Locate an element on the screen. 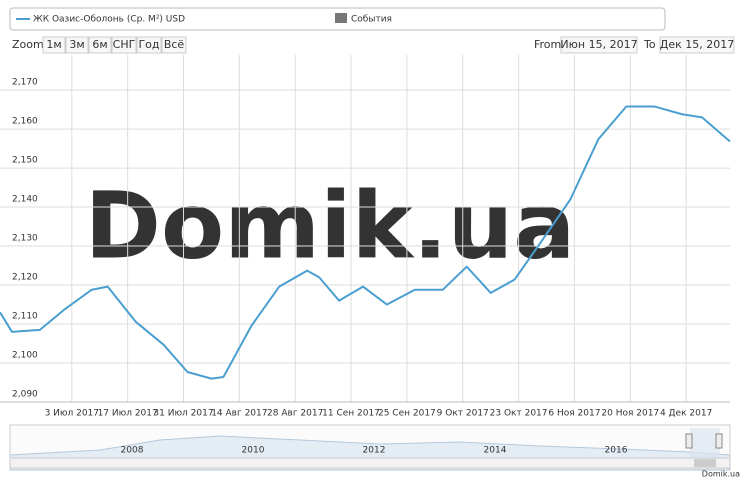 The image size is (744, 480). x-tick-label: 3 Июл 2017 is located at coordinates (72, 414).